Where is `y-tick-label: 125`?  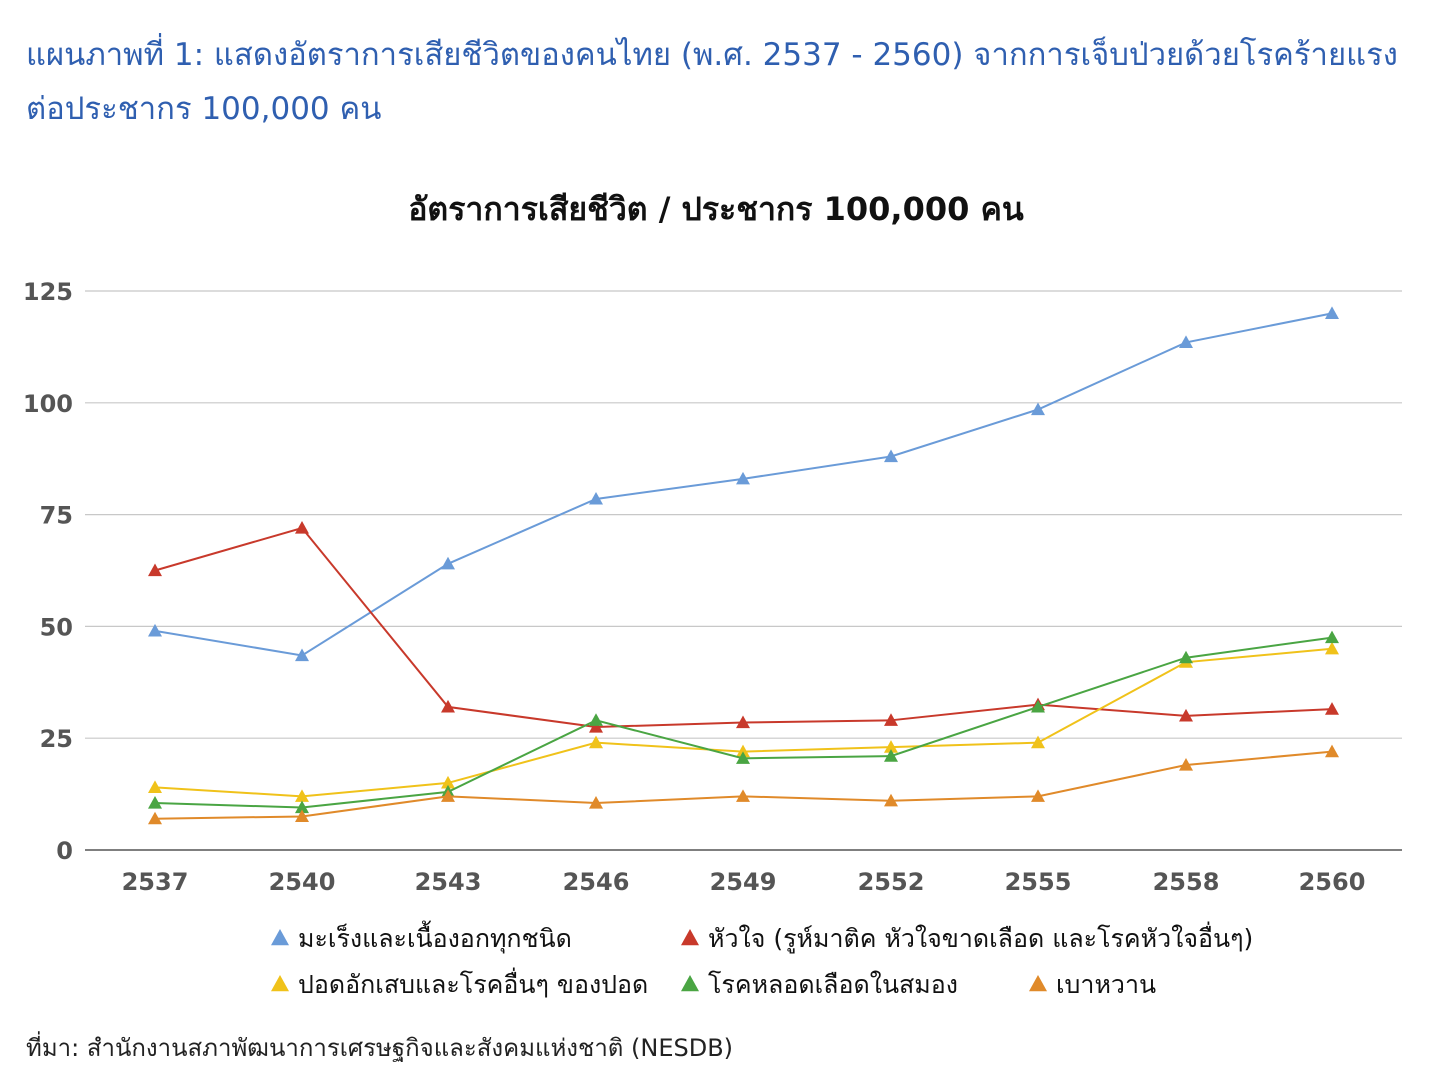
y-tick-label: 125 is located at coordinates (48, 292).